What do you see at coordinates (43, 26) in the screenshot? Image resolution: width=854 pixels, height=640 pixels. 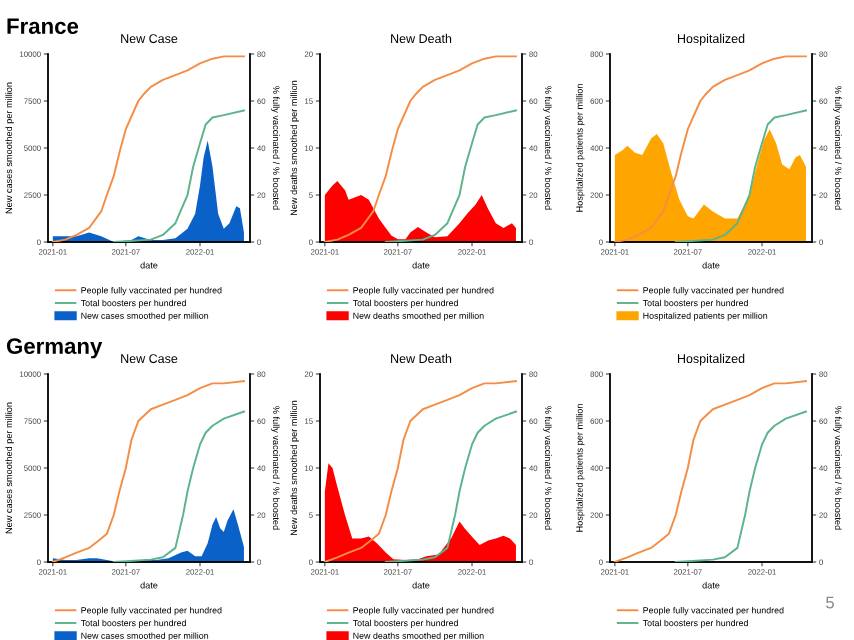 I see `text: France` at bounding box center [43, 26].